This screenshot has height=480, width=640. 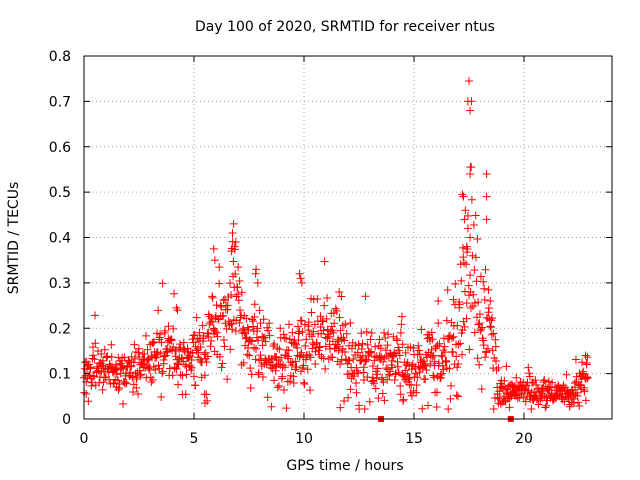 What do you see at coordinates (14, 238) in the screenshot?
I see `y-axis-title: SRMTID / TECUs` at bounding box center [14, 238].